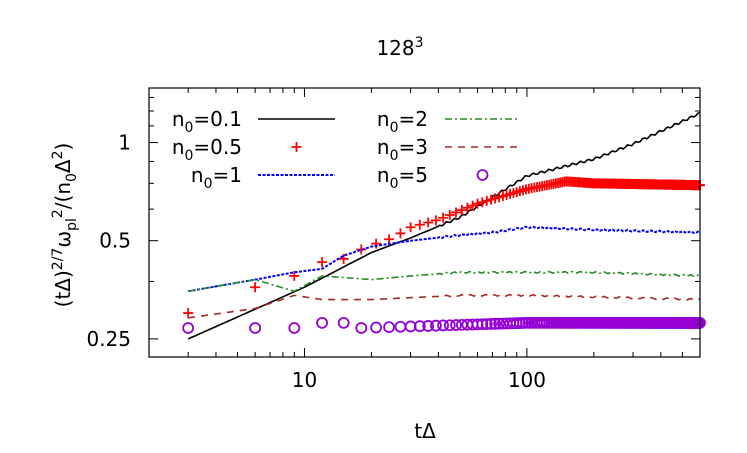 The image size is (747, 453). Describe the element at coordinates (207, 121) in the screenshot. I see `legend-label: n0=0.1` at that location.